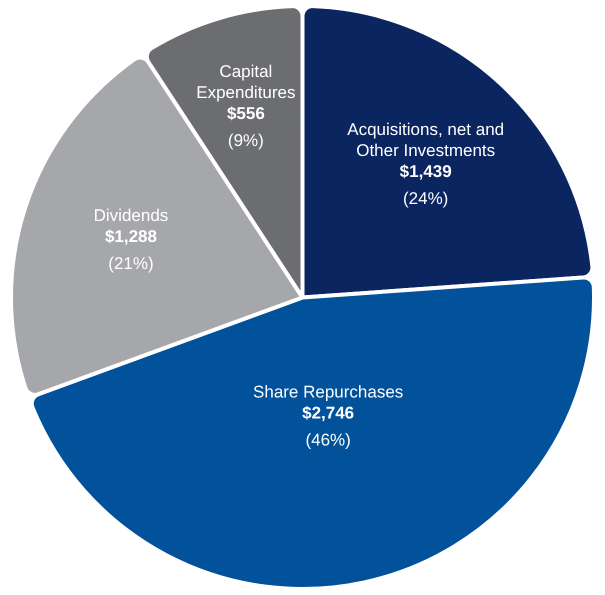 This screenshot has height=595, width=605. What do you see at coordinates (328, 426) in the screenshot?
I see `data-label: $2,746 (46%)` at bounding box center [328, 426].